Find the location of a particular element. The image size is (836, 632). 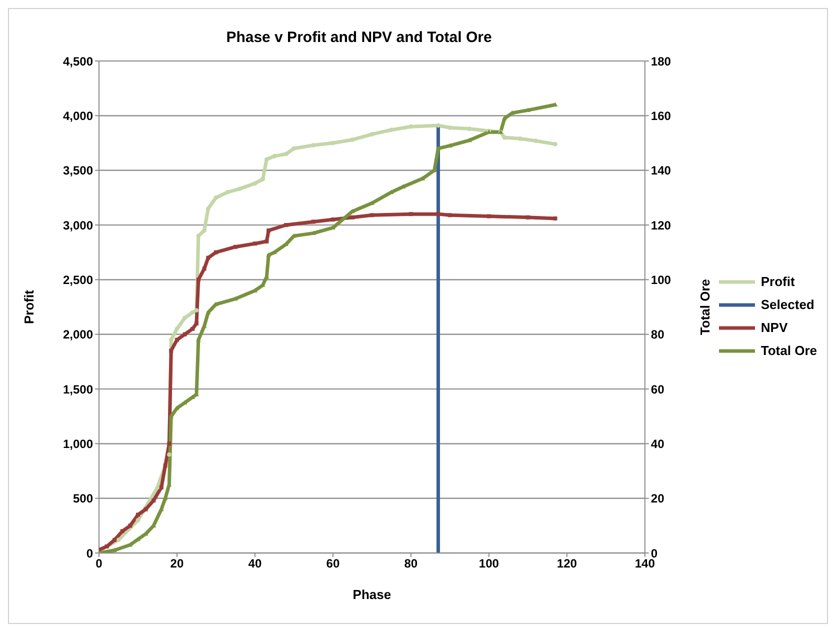

y2-tick-label: 140 is located at coordinates (661, 171).